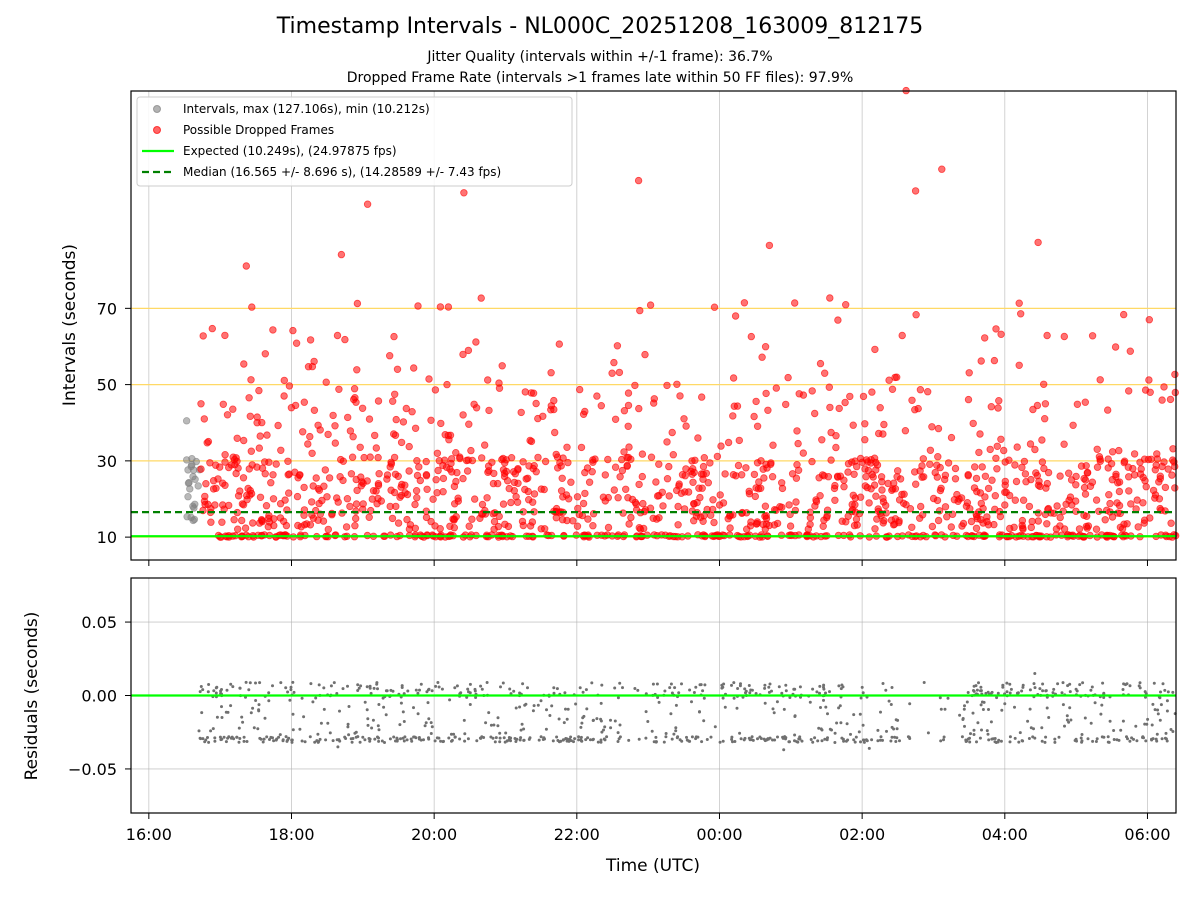  I want to click on legend-label-expected: Expected (10.249s), (24.97875 fps), so click(290, 151).